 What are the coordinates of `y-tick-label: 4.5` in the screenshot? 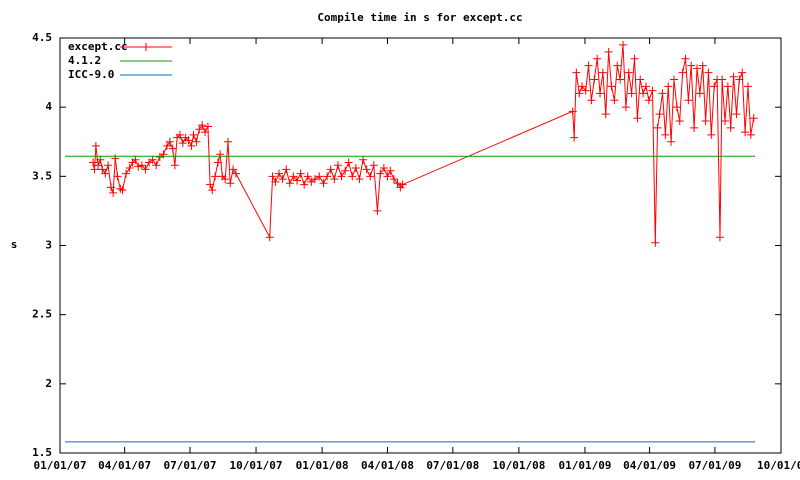 It's located at (42, 37).